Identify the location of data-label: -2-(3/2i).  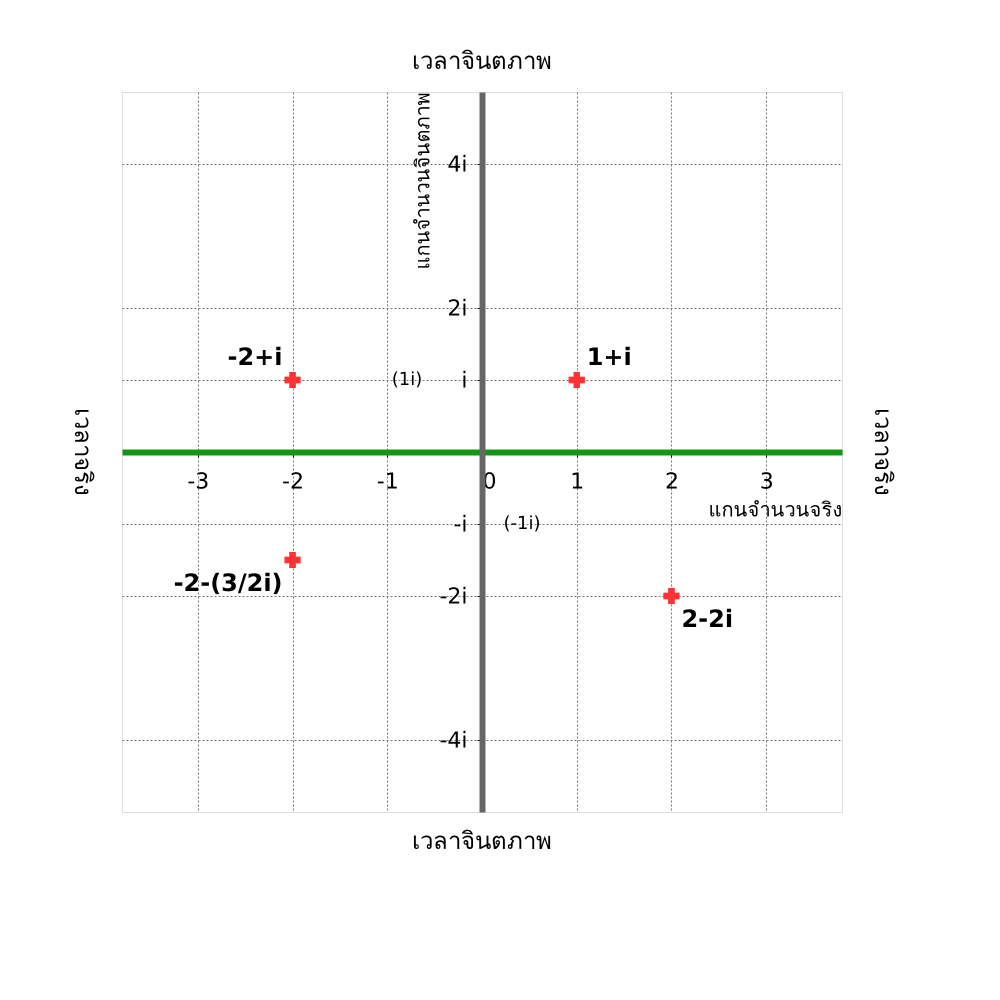
(228, 583).